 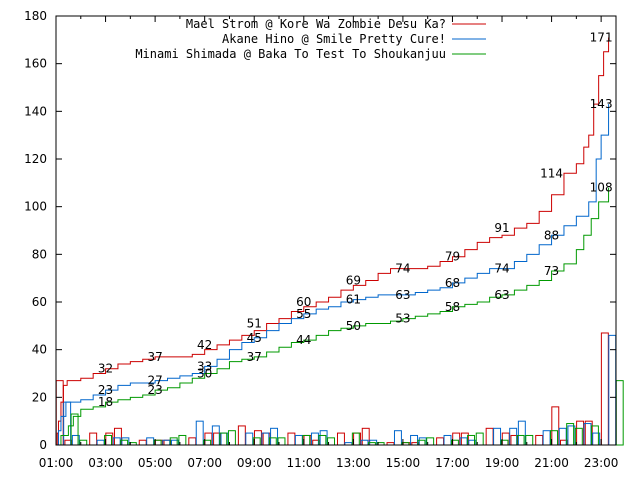 I want to click on y-tick-label: 0, so click(x=43, y=445).